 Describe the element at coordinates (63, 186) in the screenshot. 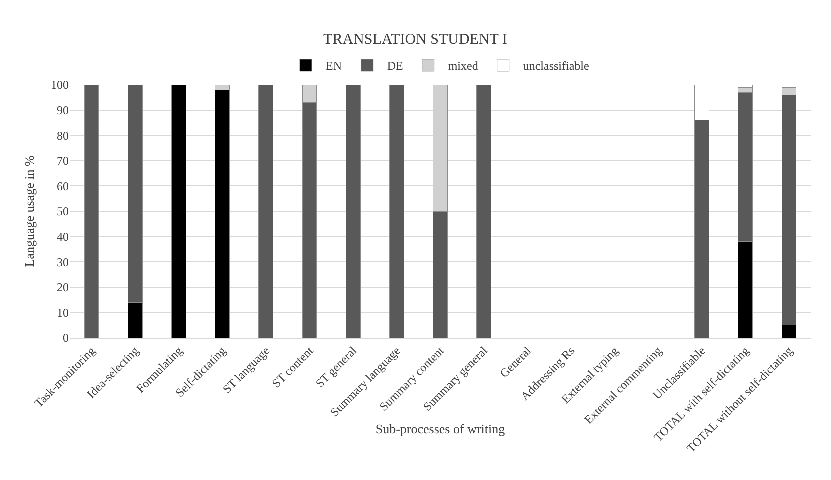

I see `y-tick-label: 60` at that location.